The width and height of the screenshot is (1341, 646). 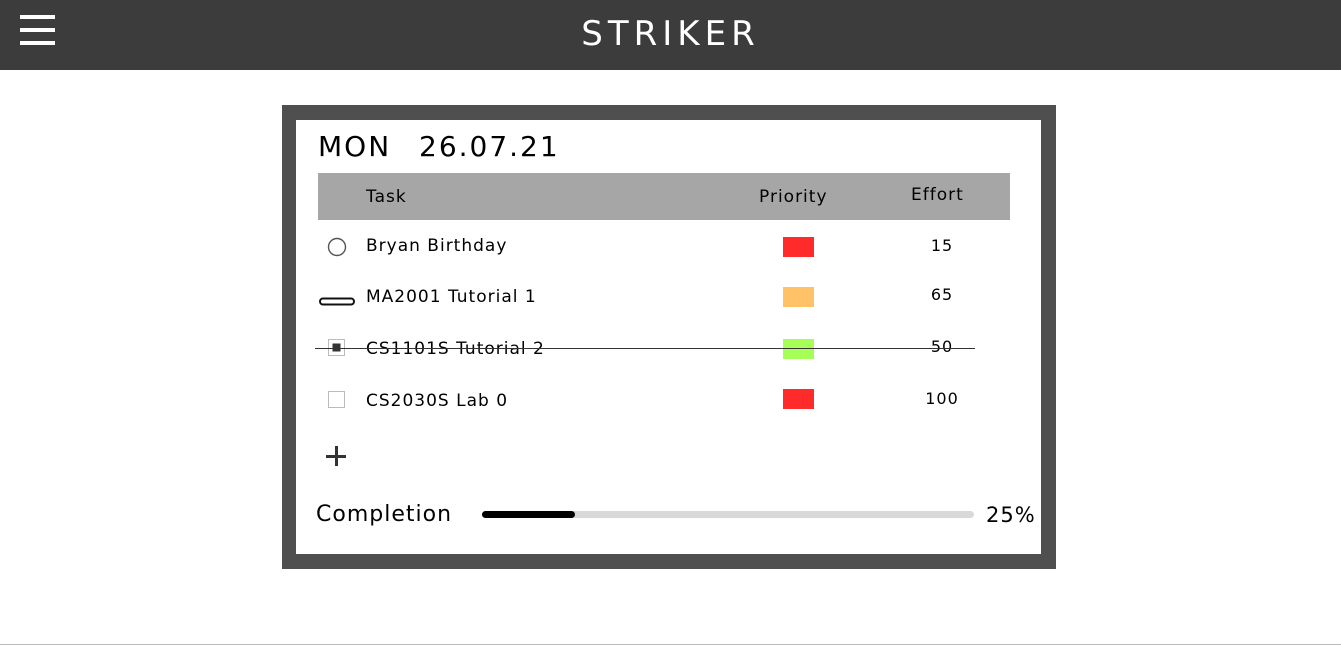 What do you see at coordinates (337, 457) in the screenshot?
I see `plus-icon` at bounding box center [337, 457].